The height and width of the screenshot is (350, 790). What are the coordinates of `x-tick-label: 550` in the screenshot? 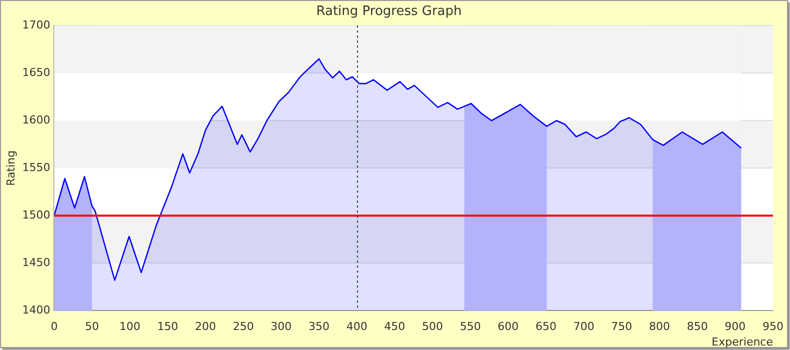 It's located at (470, 327).